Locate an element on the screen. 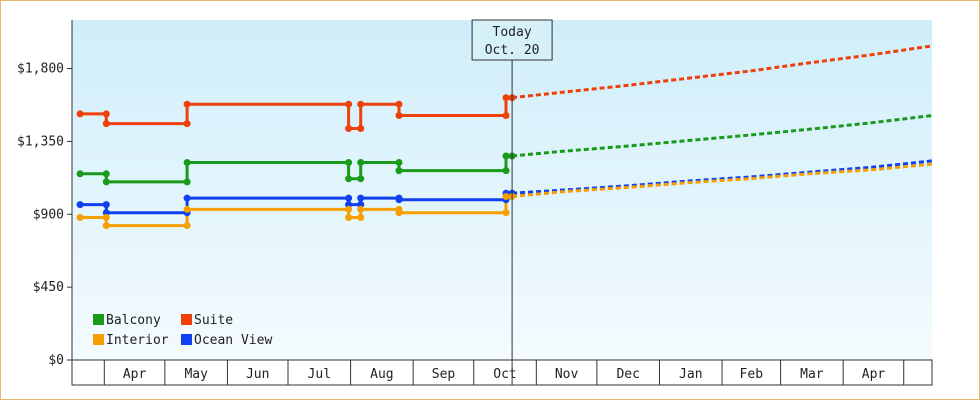 This screenshot has height=400, width=980. x-tick-label: Dec is located at coordinates (627, 374).